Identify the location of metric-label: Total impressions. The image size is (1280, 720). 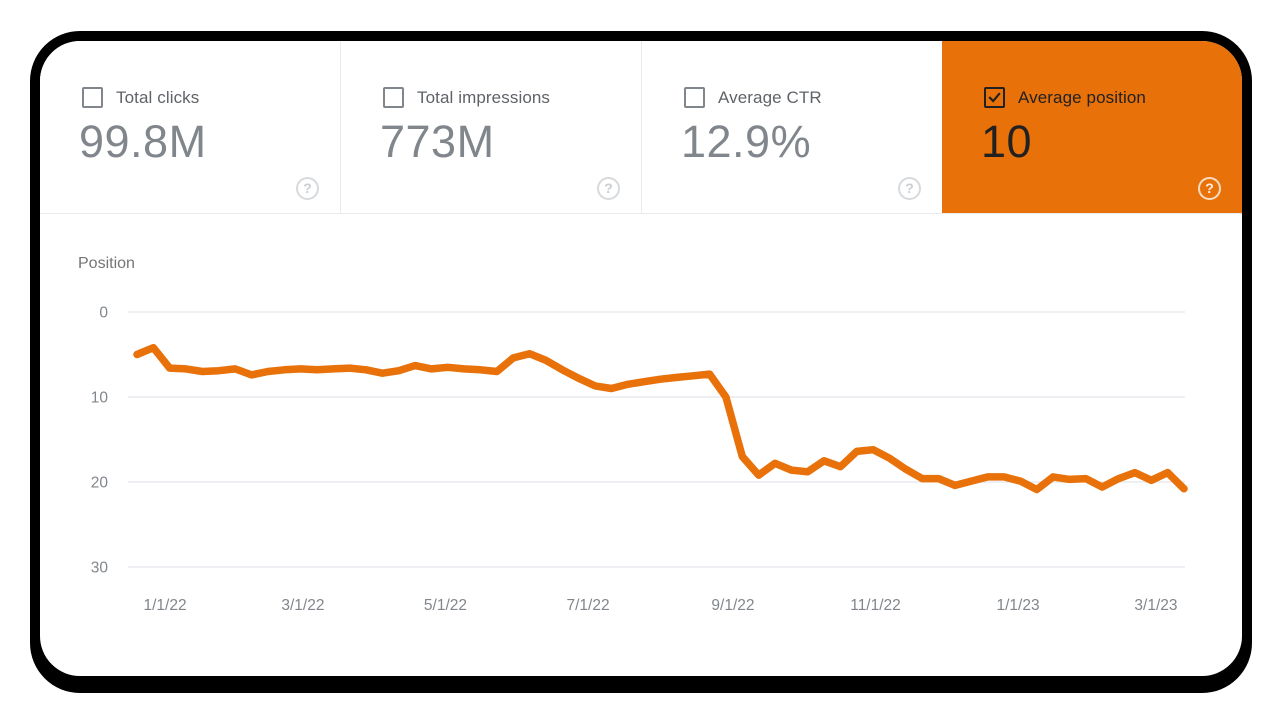
(484, 97).